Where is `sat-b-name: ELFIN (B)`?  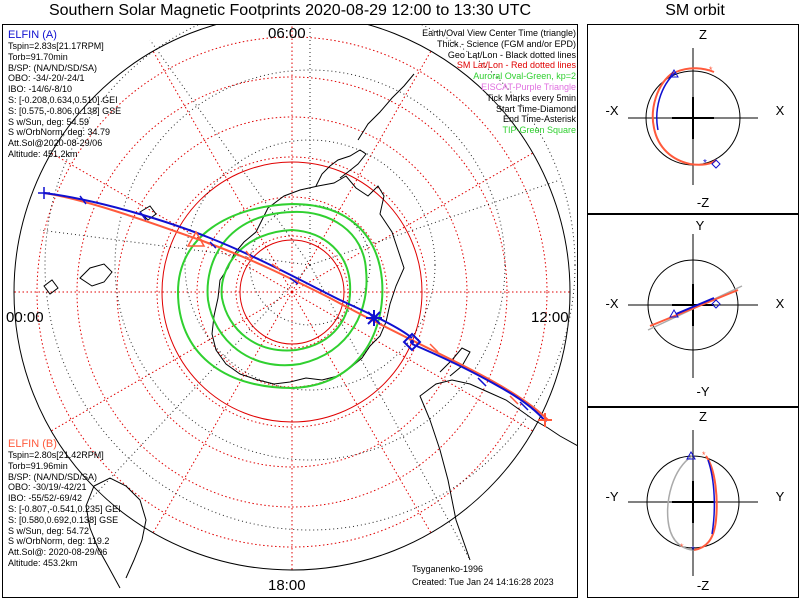 sat-b-name: ELFIN (B) is located at coordinates (32, 444).